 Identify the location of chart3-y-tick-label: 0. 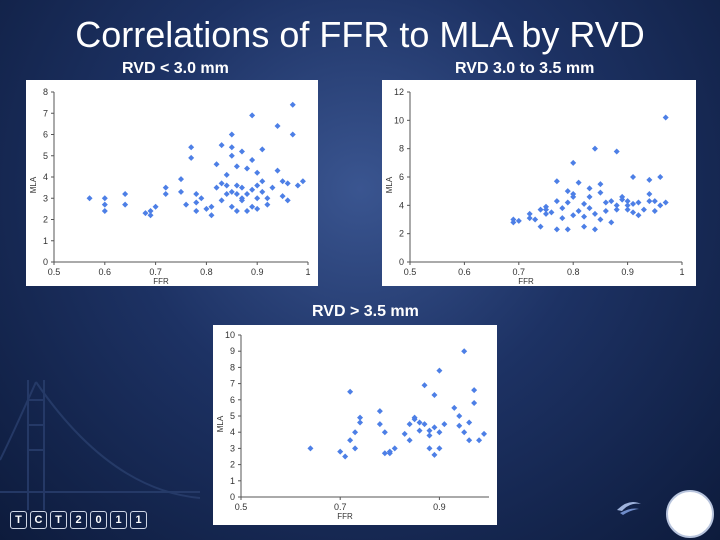
(232, 497).